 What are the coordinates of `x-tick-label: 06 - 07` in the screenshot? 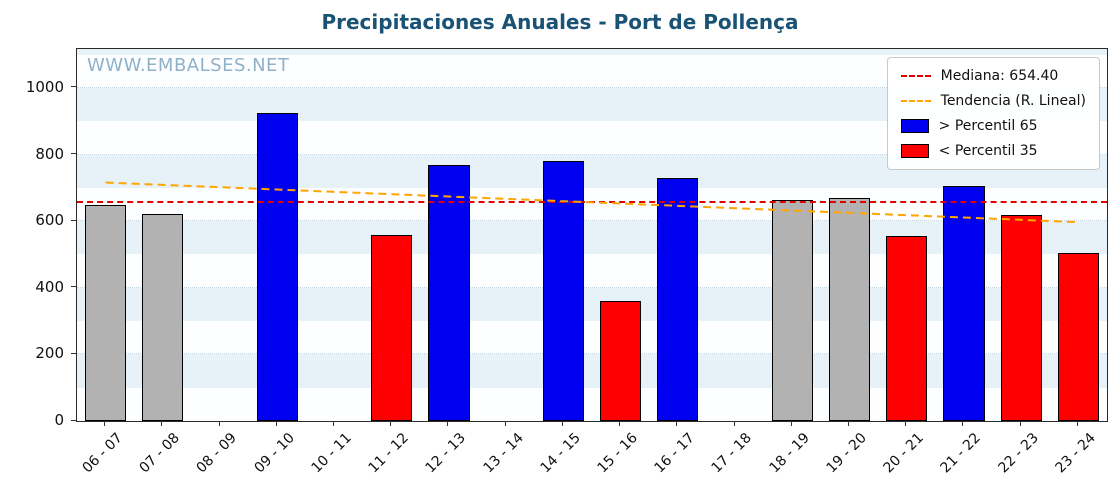 It's located at (102, 453).